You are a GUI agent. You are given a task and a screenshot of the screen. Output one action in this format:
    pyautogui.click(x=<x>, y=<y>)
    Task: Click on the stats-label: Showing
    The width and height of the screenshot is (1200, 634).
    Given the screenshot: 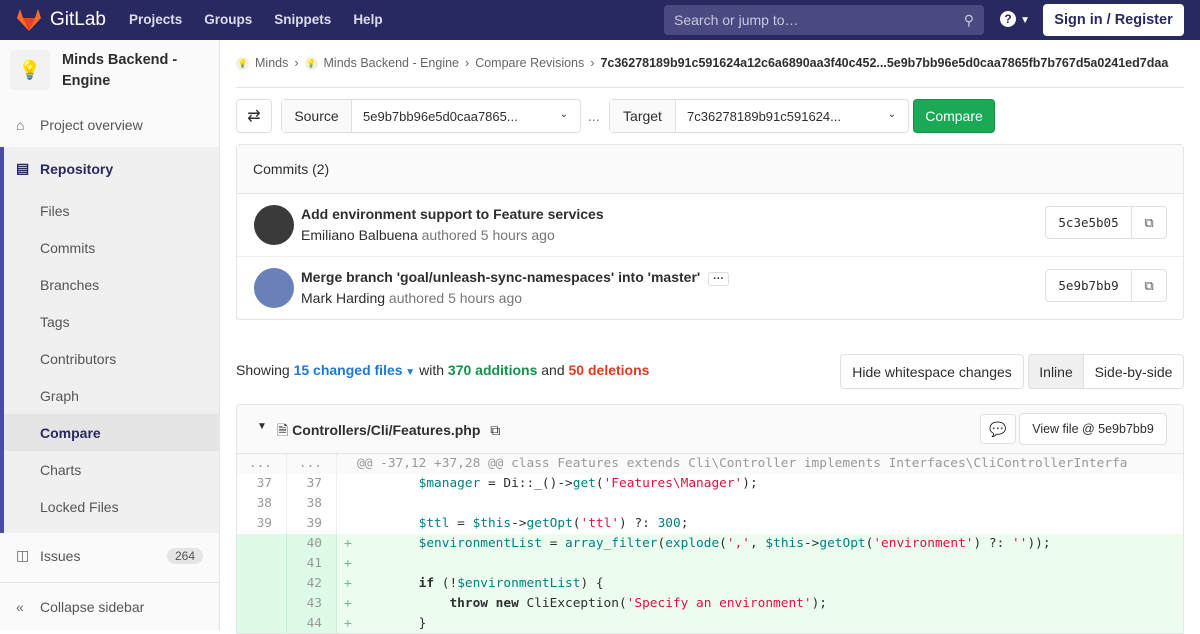 What is the action you would take?
    pyautogui.click(x=263, y=370)
    